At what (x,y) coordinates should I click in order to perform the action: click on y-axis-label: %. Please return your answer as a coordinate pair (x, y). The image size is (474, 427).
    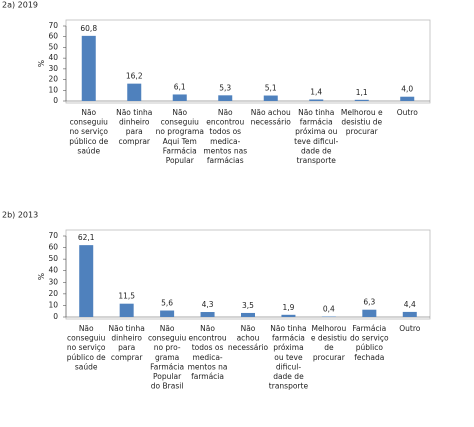
    Looking at the image, I should click on (41, 63).